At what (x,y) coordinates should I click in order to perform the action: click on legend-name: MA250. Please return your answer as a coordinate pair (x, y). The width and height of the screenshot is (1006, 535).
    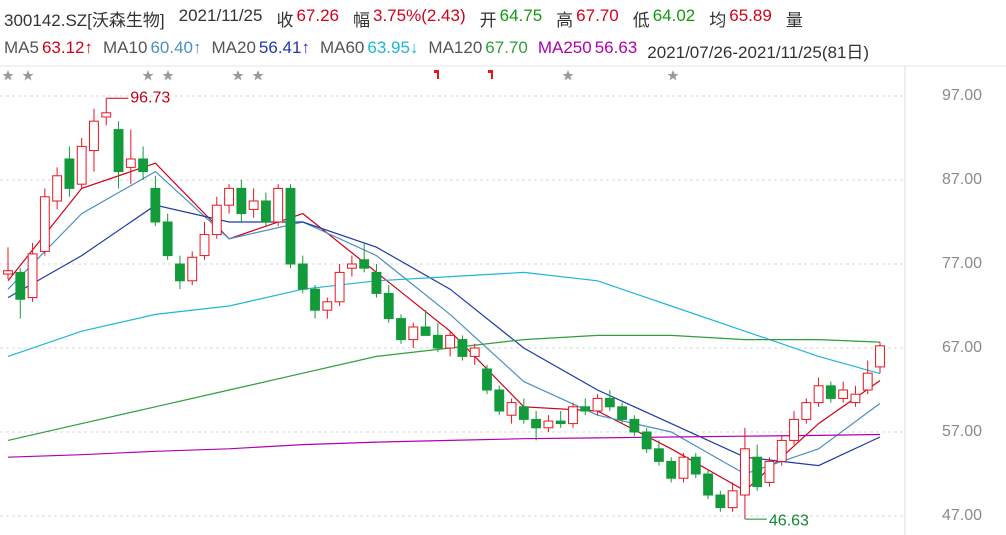
    Looking at the image, I should click on (564, 47).